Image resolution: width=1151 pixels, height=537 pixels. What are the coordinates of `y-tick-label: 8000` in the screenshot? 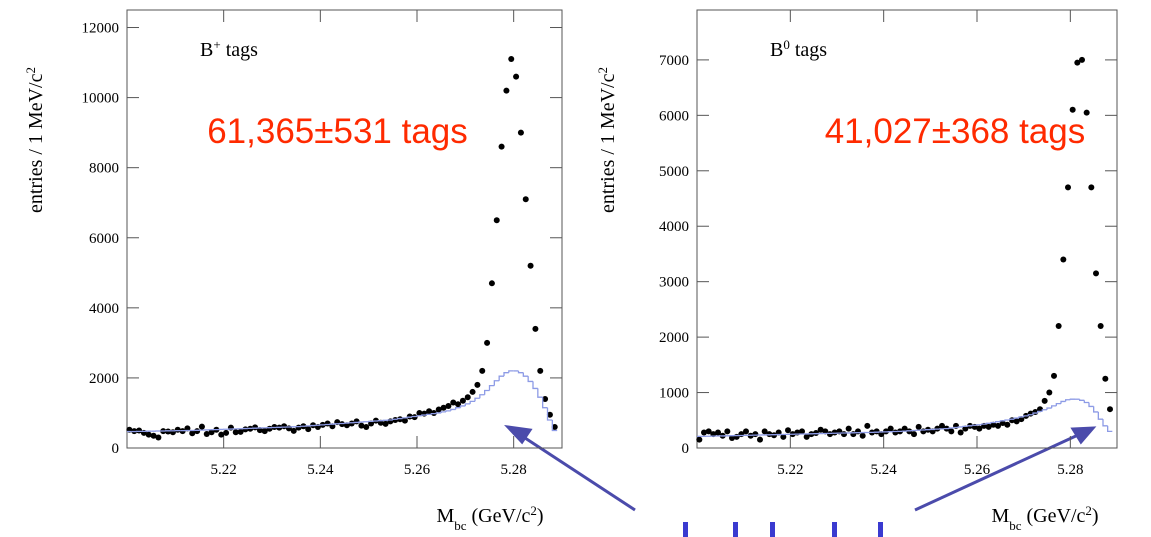 It's located at (104, 169).